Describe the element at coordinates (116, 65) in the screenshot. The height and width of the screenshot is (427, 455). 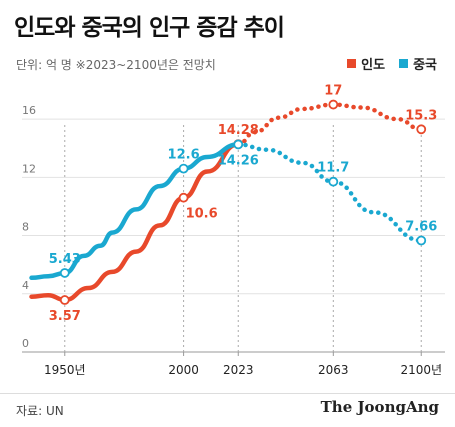
I see `chart-subtitle: 단위: 억 명 ※2023~2100년은 전망치` at that location.